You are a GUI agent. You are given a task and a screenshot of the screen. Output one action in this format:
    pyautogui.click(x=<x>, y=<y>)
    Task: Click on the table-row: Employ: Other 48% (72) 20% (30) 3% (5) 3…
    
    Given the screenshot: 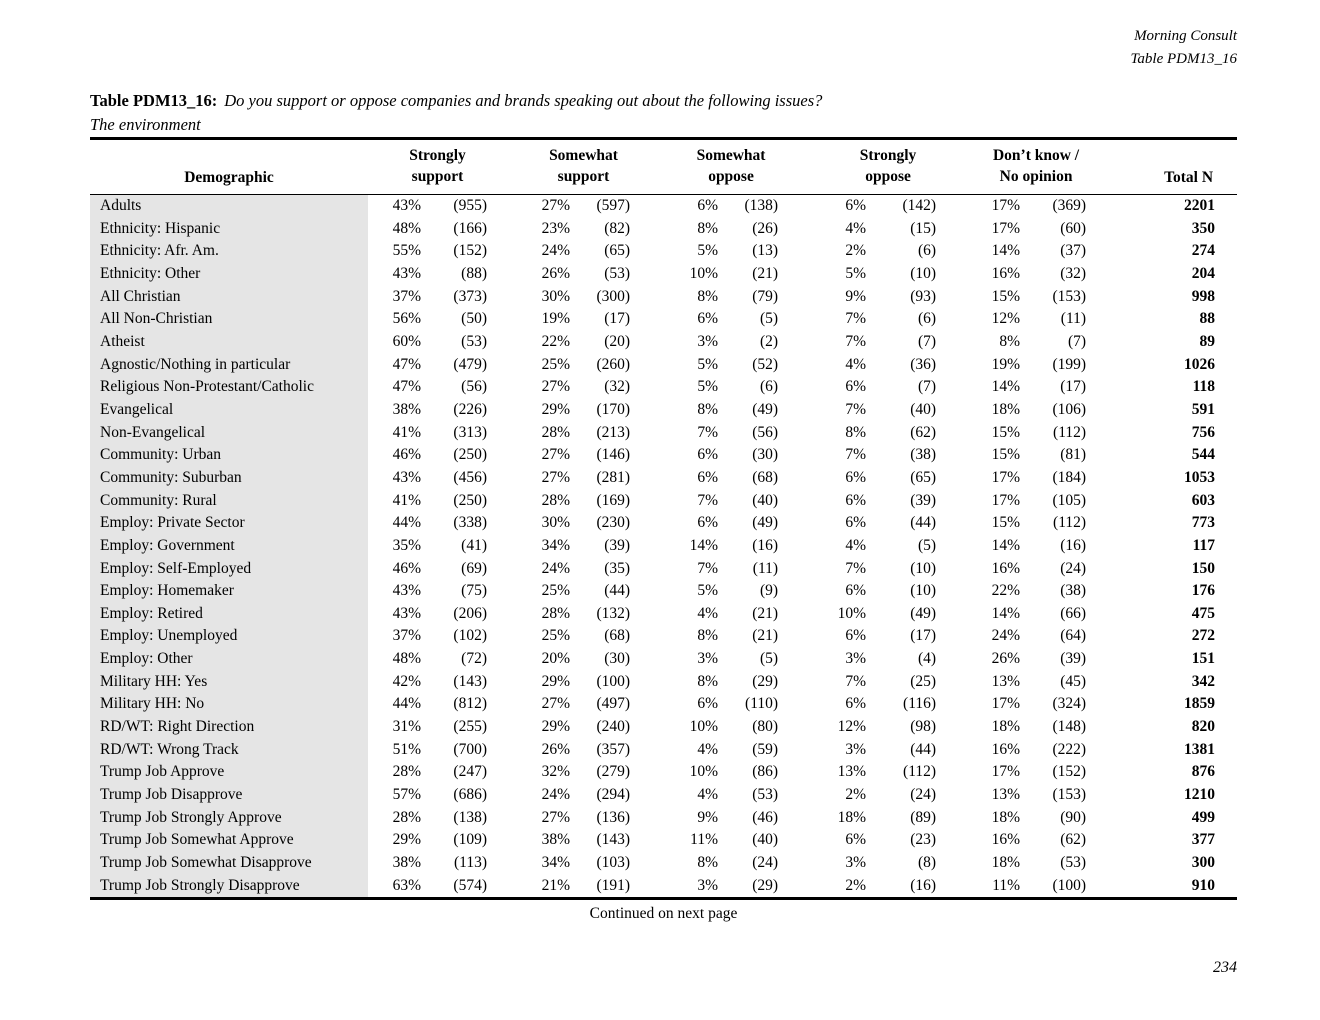 What is the action you would take?
    pyautogui.click(x=663, y=659)
    